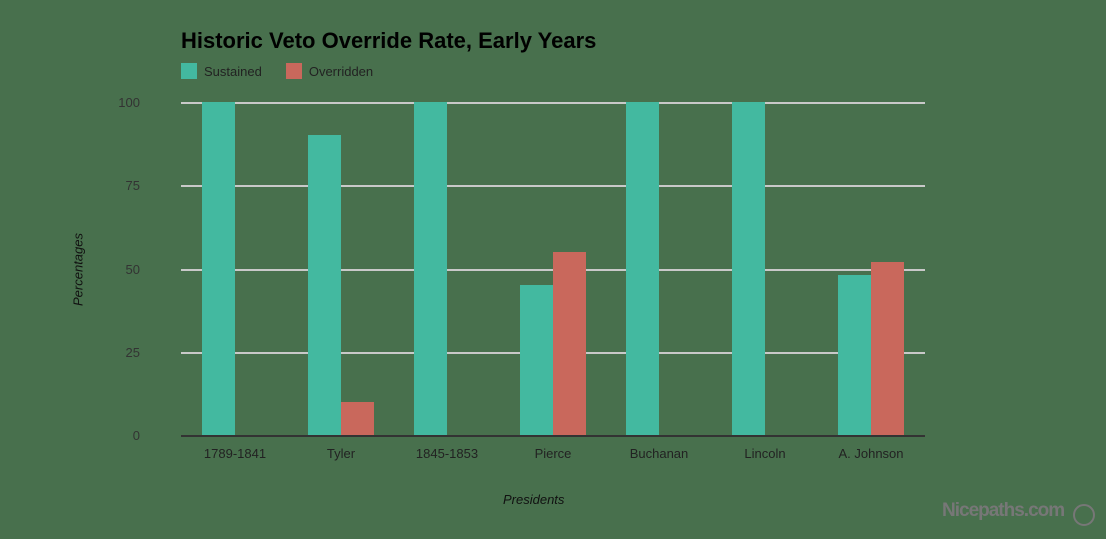 The width and height of the screenshot is (1106, 539). Describe the element at coordinates (132, 186) in the screenshot. I see `y-tick-label: 75` at that location.